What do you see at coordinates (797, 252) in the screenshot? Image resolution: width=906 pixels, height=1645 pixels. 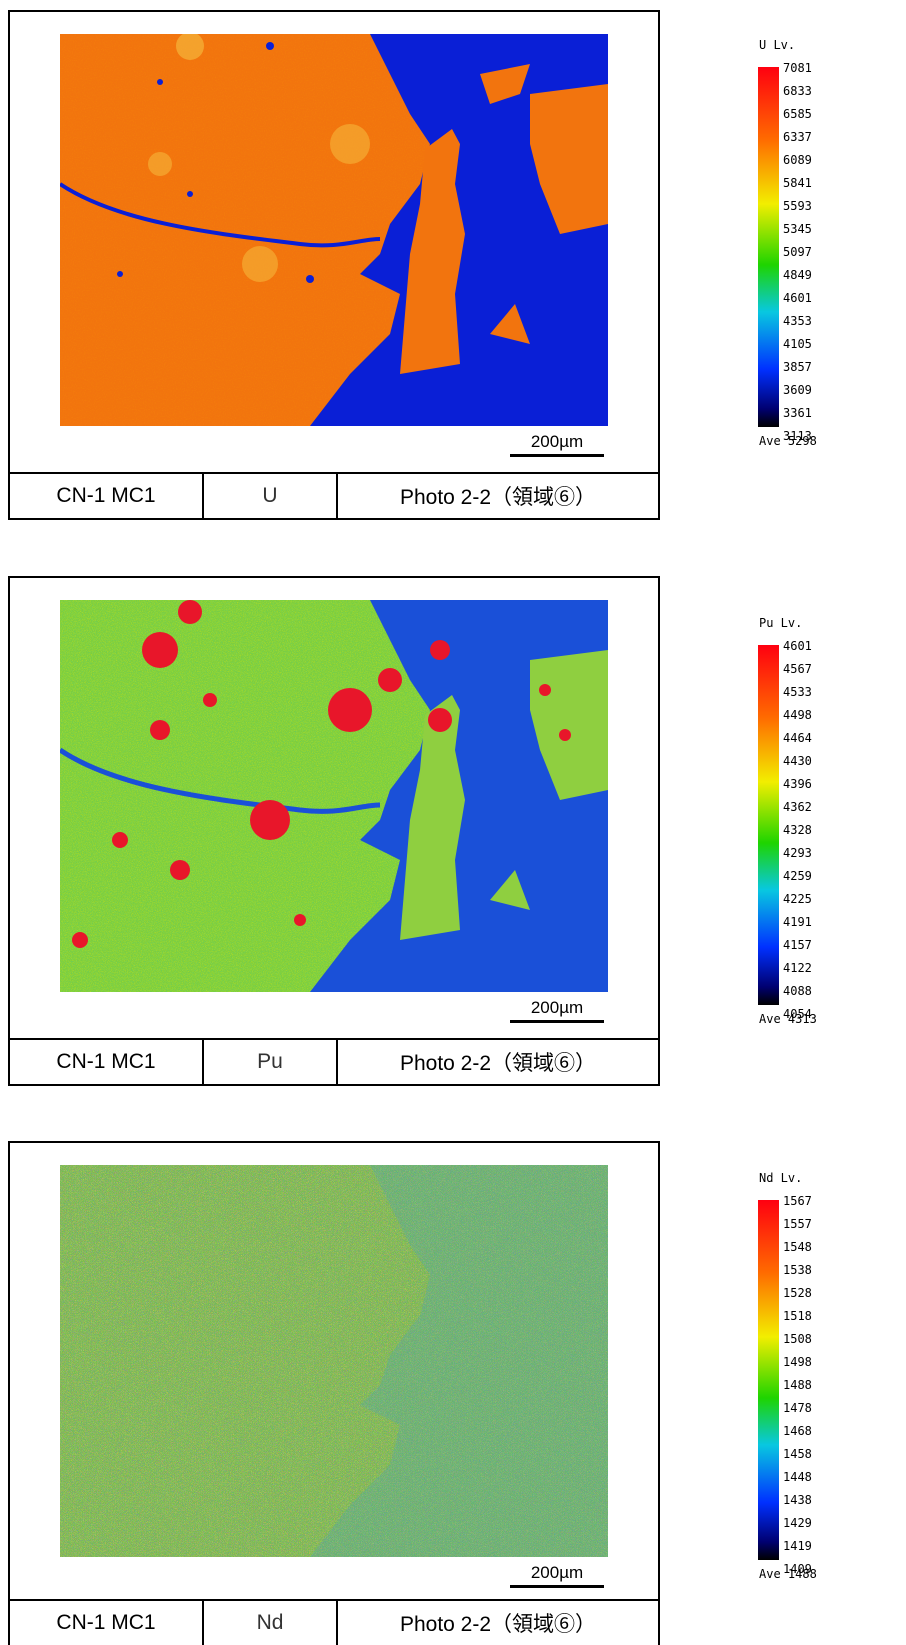 I see `legend-tick: 5097` at bounding box center [797, 252].